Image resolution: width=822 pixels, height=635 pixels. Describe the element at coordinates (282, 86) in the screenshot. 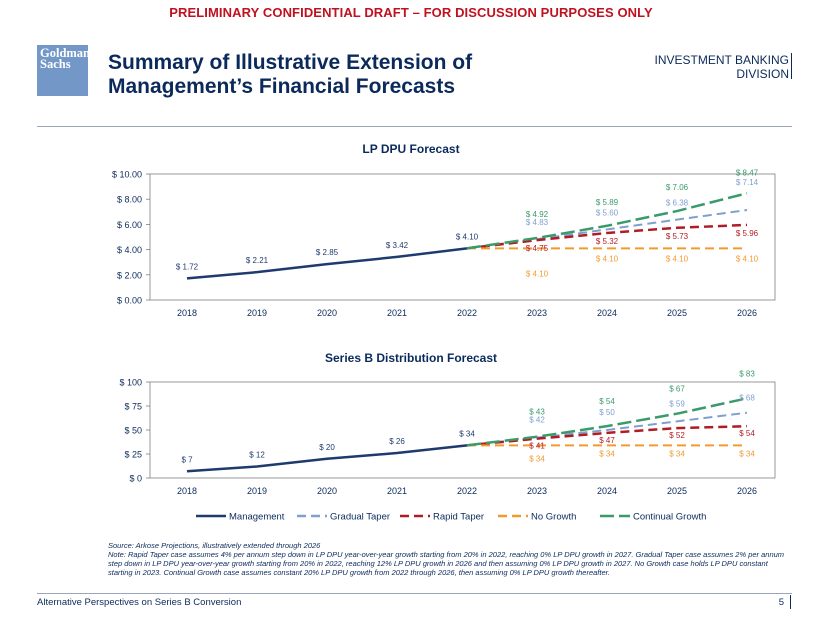

I see `page-title-line-2: Management’s Financial Forecasts` at that location.